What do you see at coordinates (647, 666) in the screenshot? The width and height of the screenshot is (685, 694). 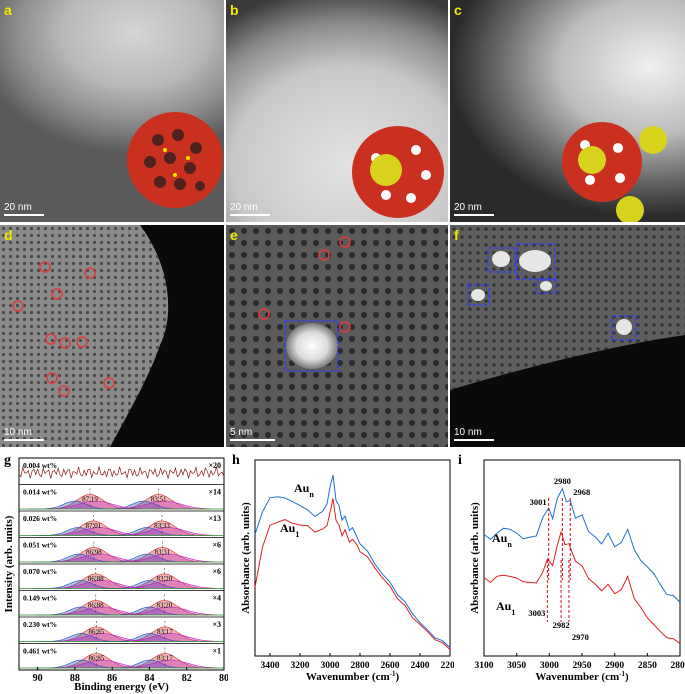 I see `x-tick-label: 2850` at bounding box center [647, 666].